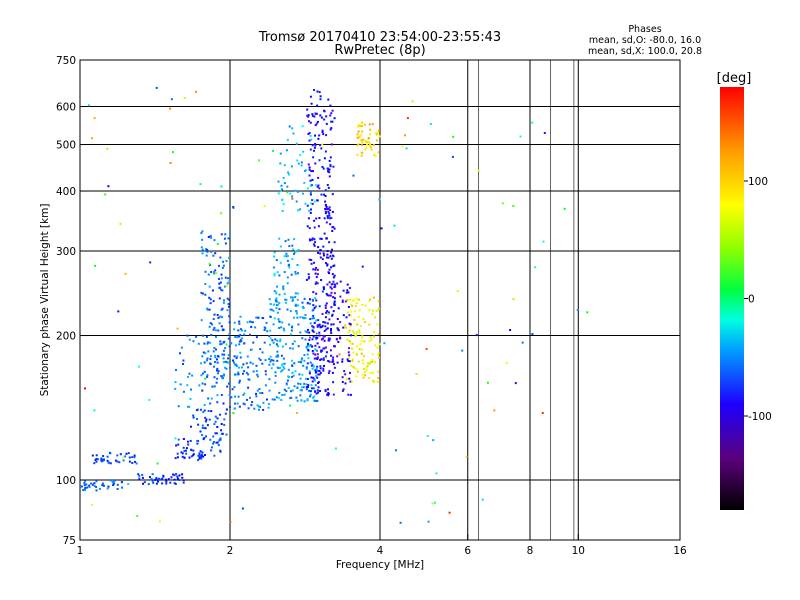 This screenshot has height=600, width=800. I want to click on y-tick-label: 500, so click(66, 146).